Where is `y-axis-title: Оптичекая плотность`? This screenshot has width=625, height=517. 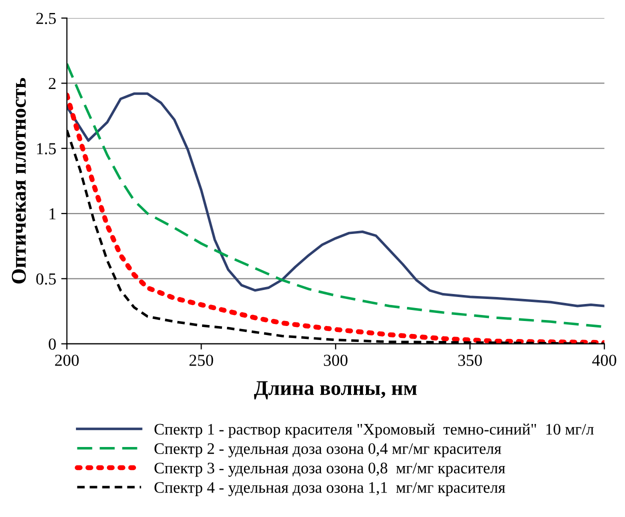 y-axis-title: Оптичекая плотность is located at coordinates (19, 181).